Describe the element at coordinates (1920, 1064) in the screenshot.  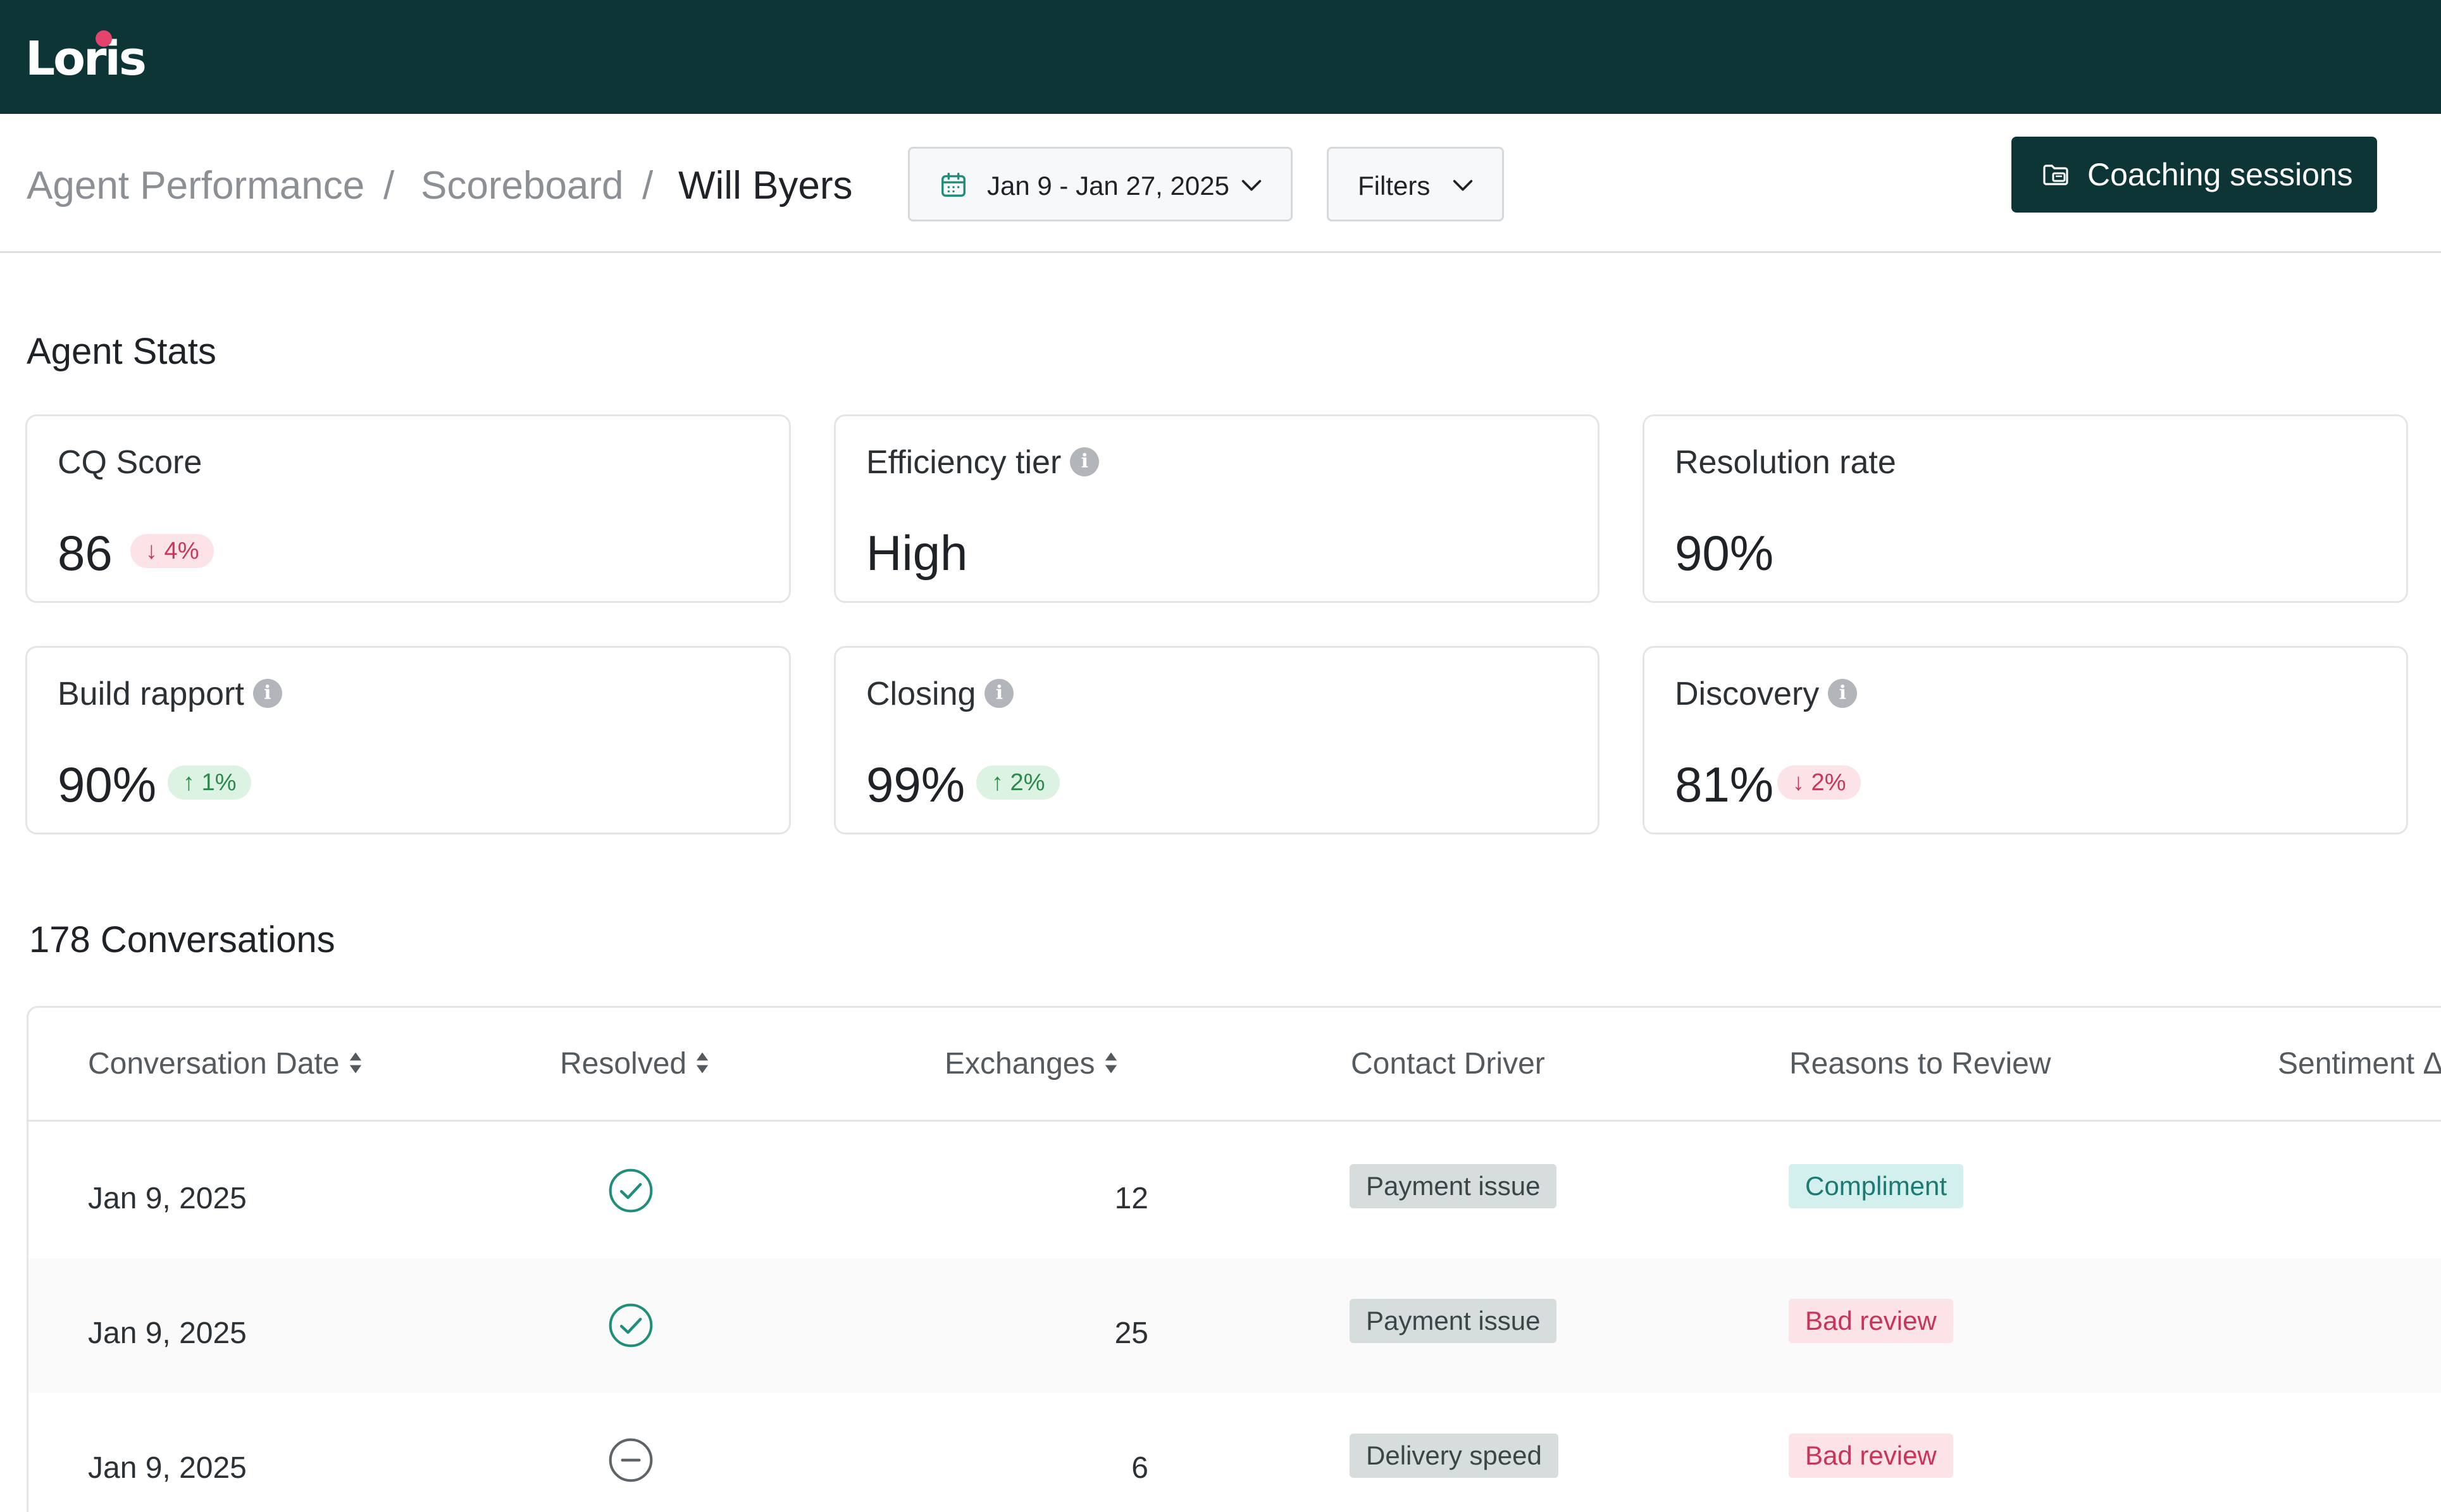
I see `column-header-reasons-to-review: Reasons to Review` at that location.